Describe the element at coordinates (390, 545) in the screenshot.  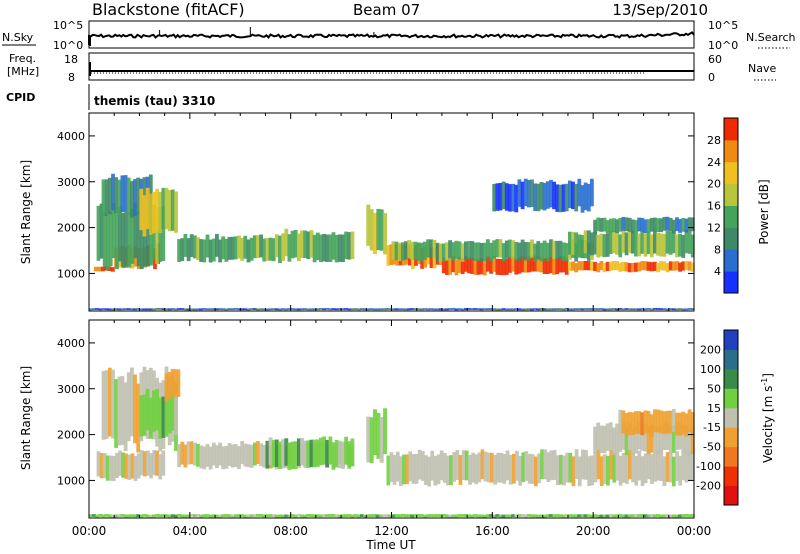
I see `x-axis-label: Time UT` at that location.